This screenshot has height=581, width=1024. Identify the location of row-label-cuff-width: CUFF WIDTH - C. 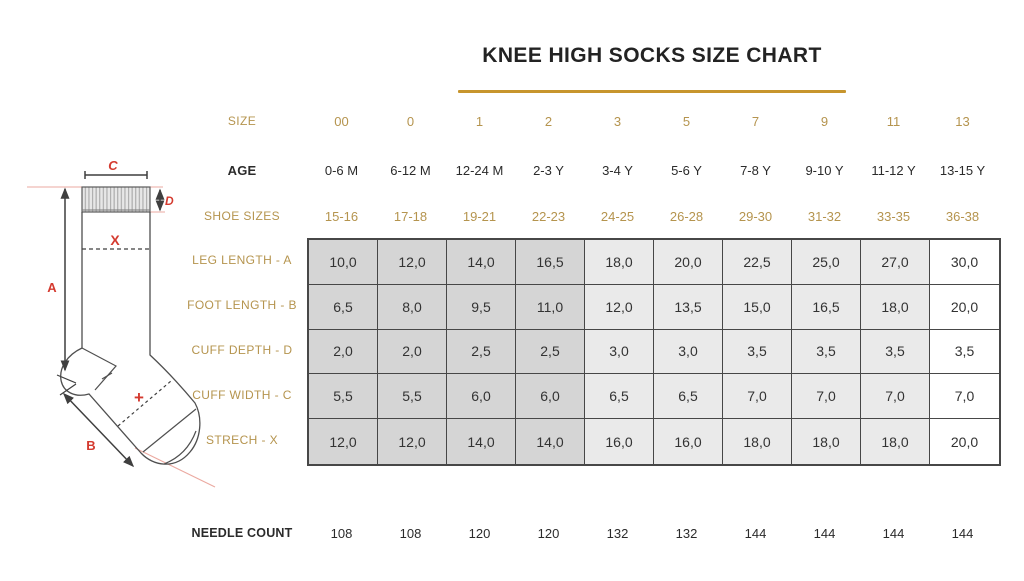
(242, 394).